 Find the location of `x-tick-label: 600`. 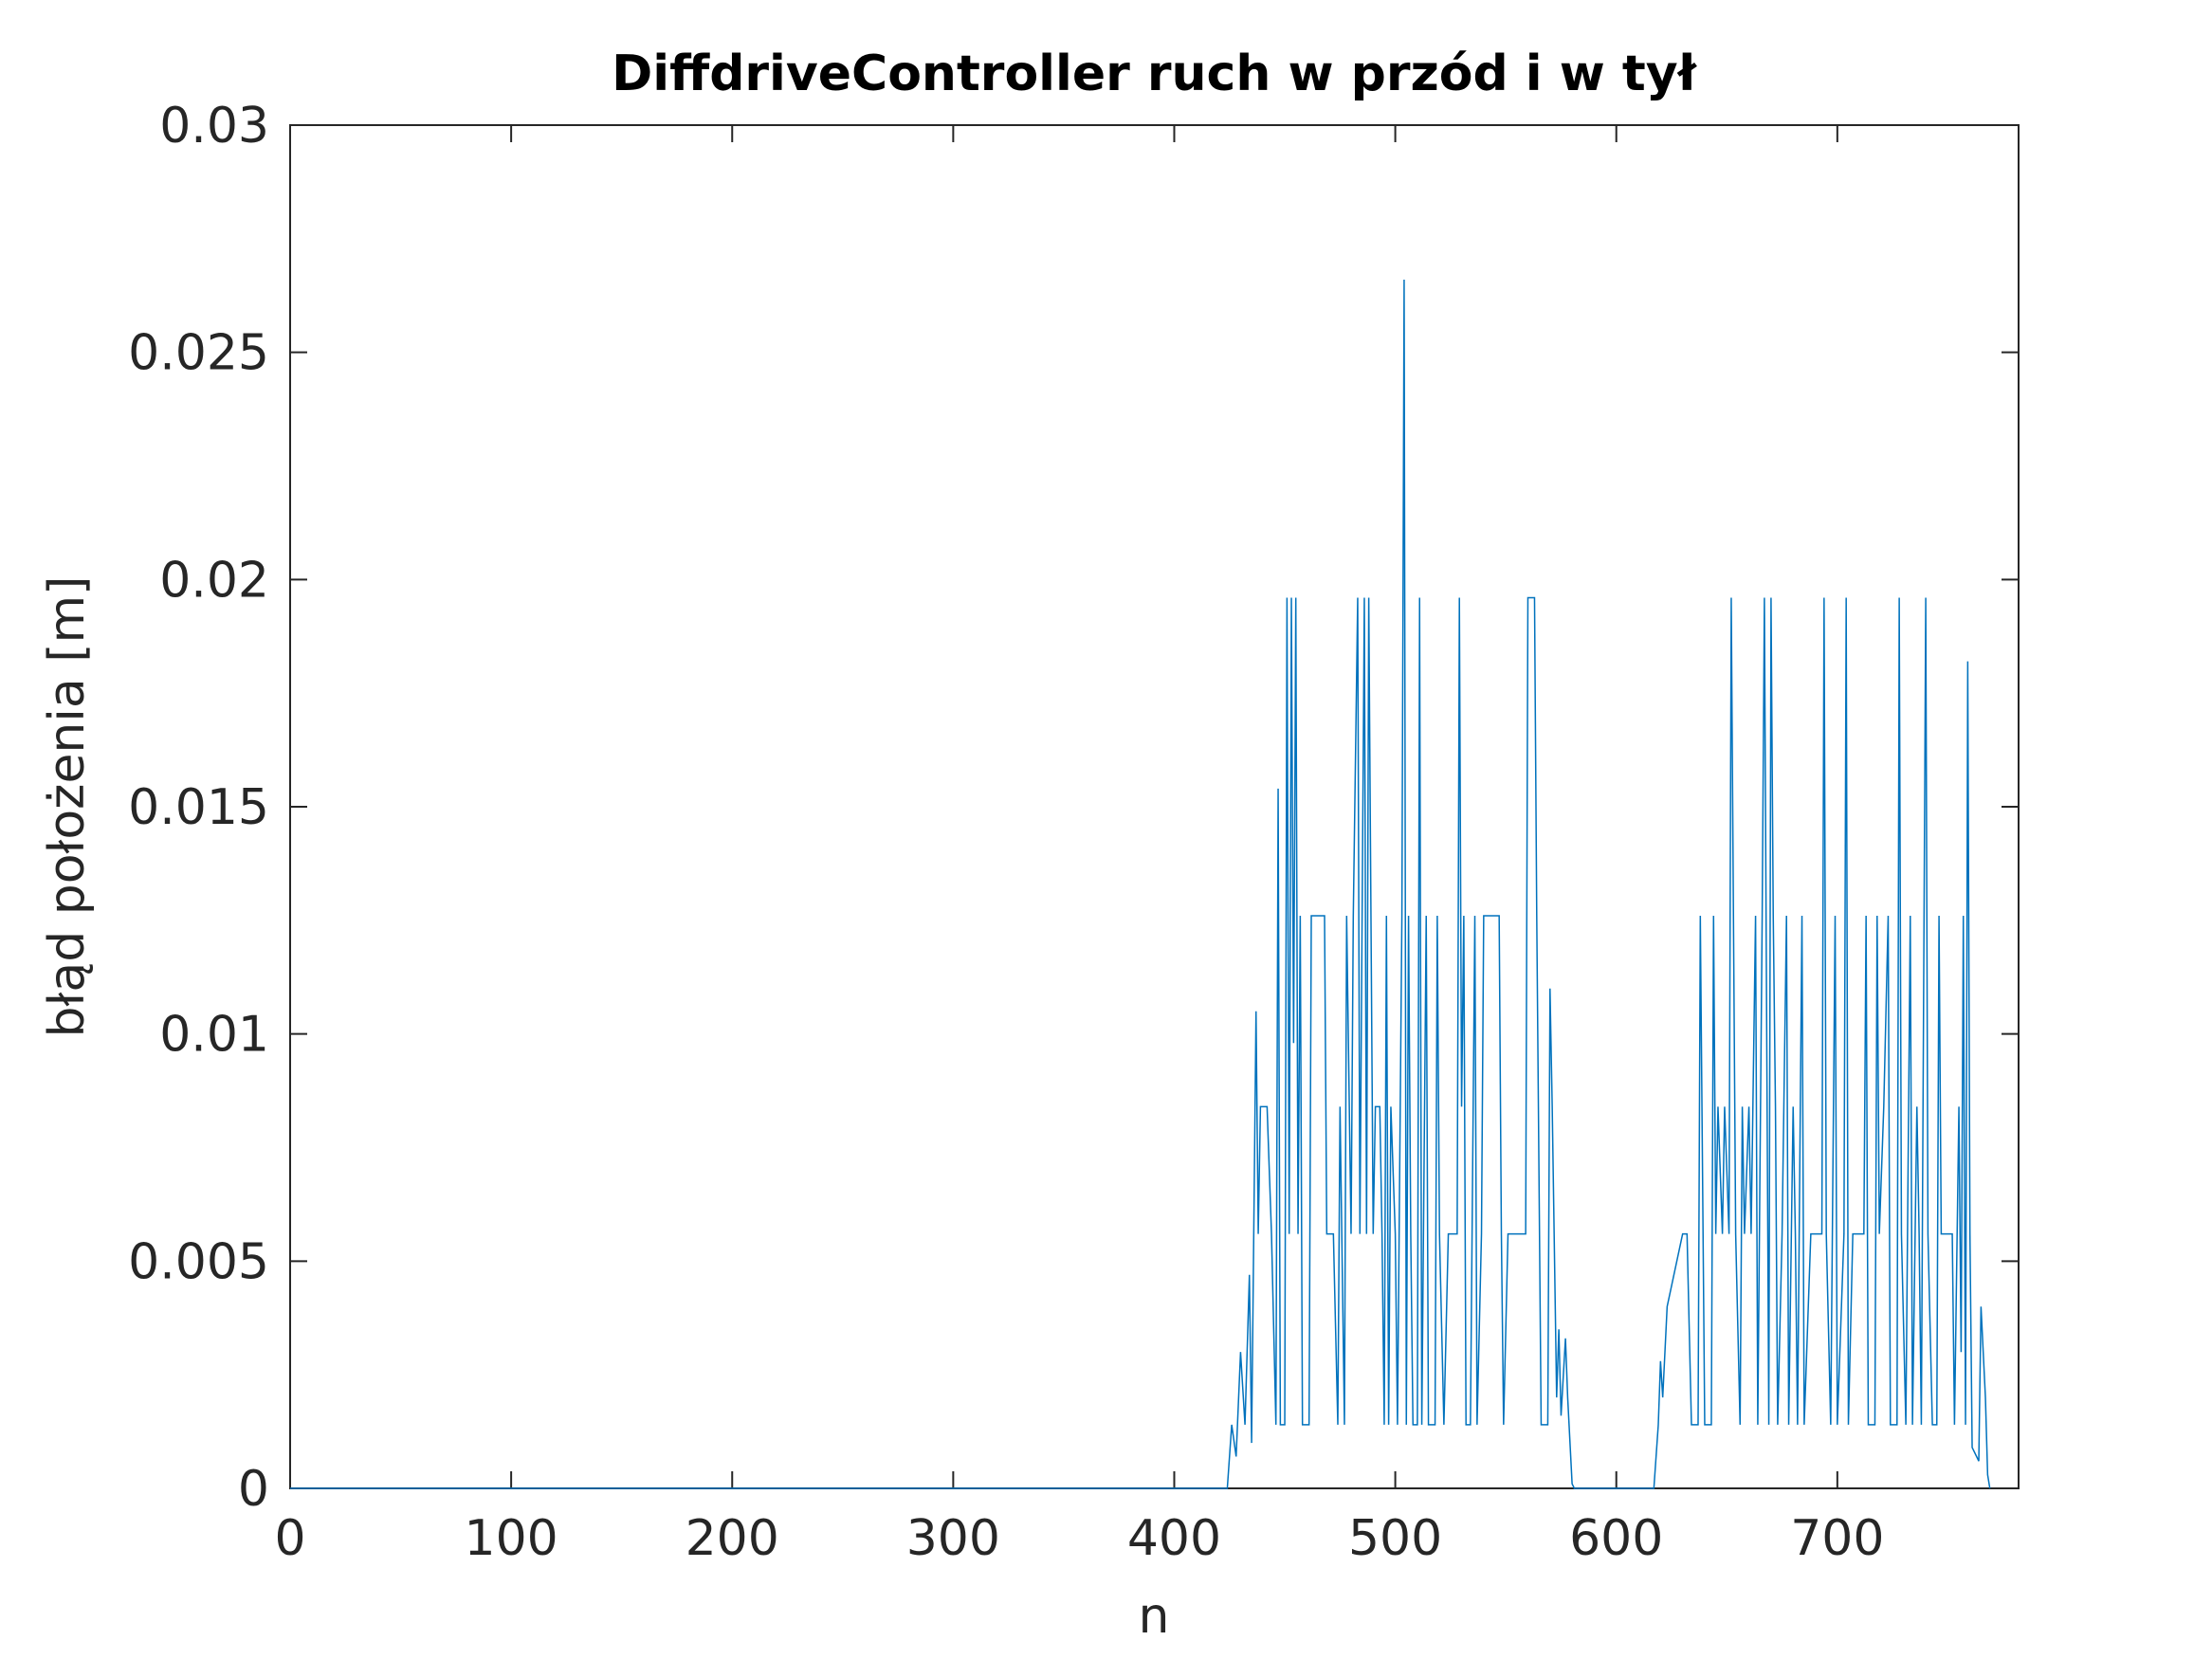

x-tick-label: 600 is located at coordinates (1616, 1538).